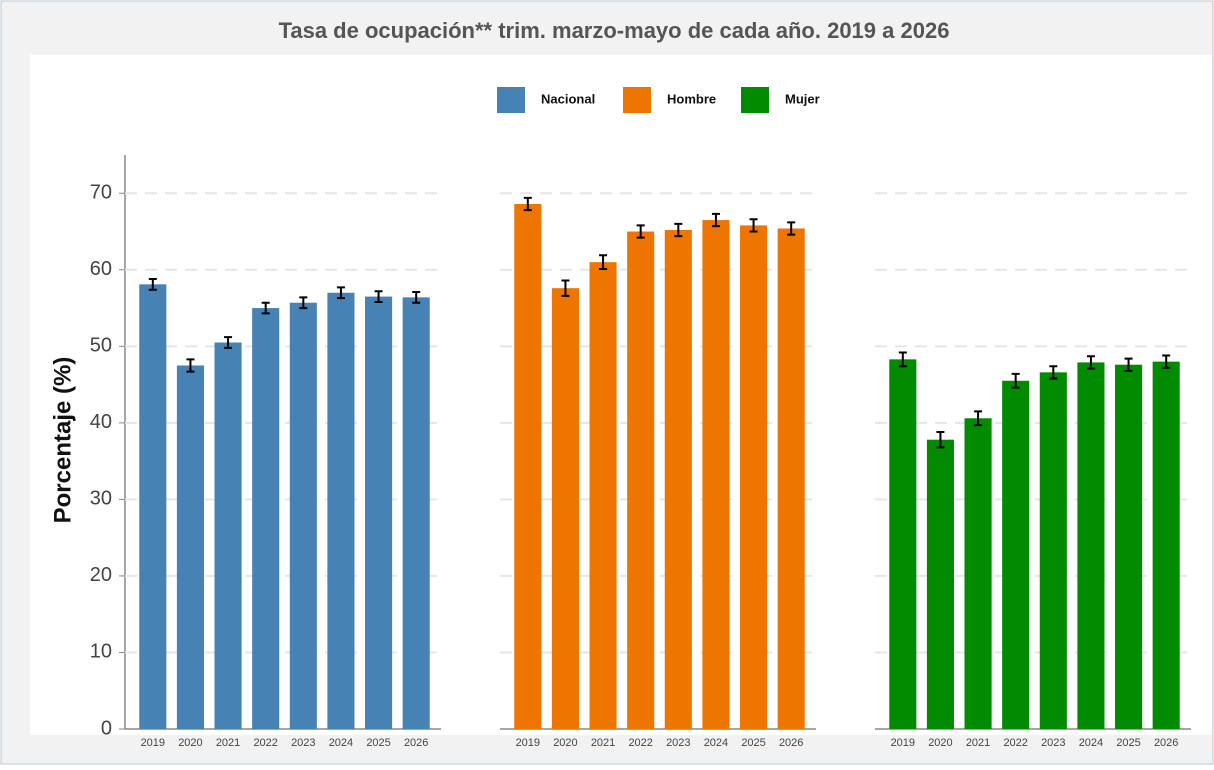  Describe the element at coordinates (101, 422) in the screenshot. I see `y-tick-label: 40` at that location.